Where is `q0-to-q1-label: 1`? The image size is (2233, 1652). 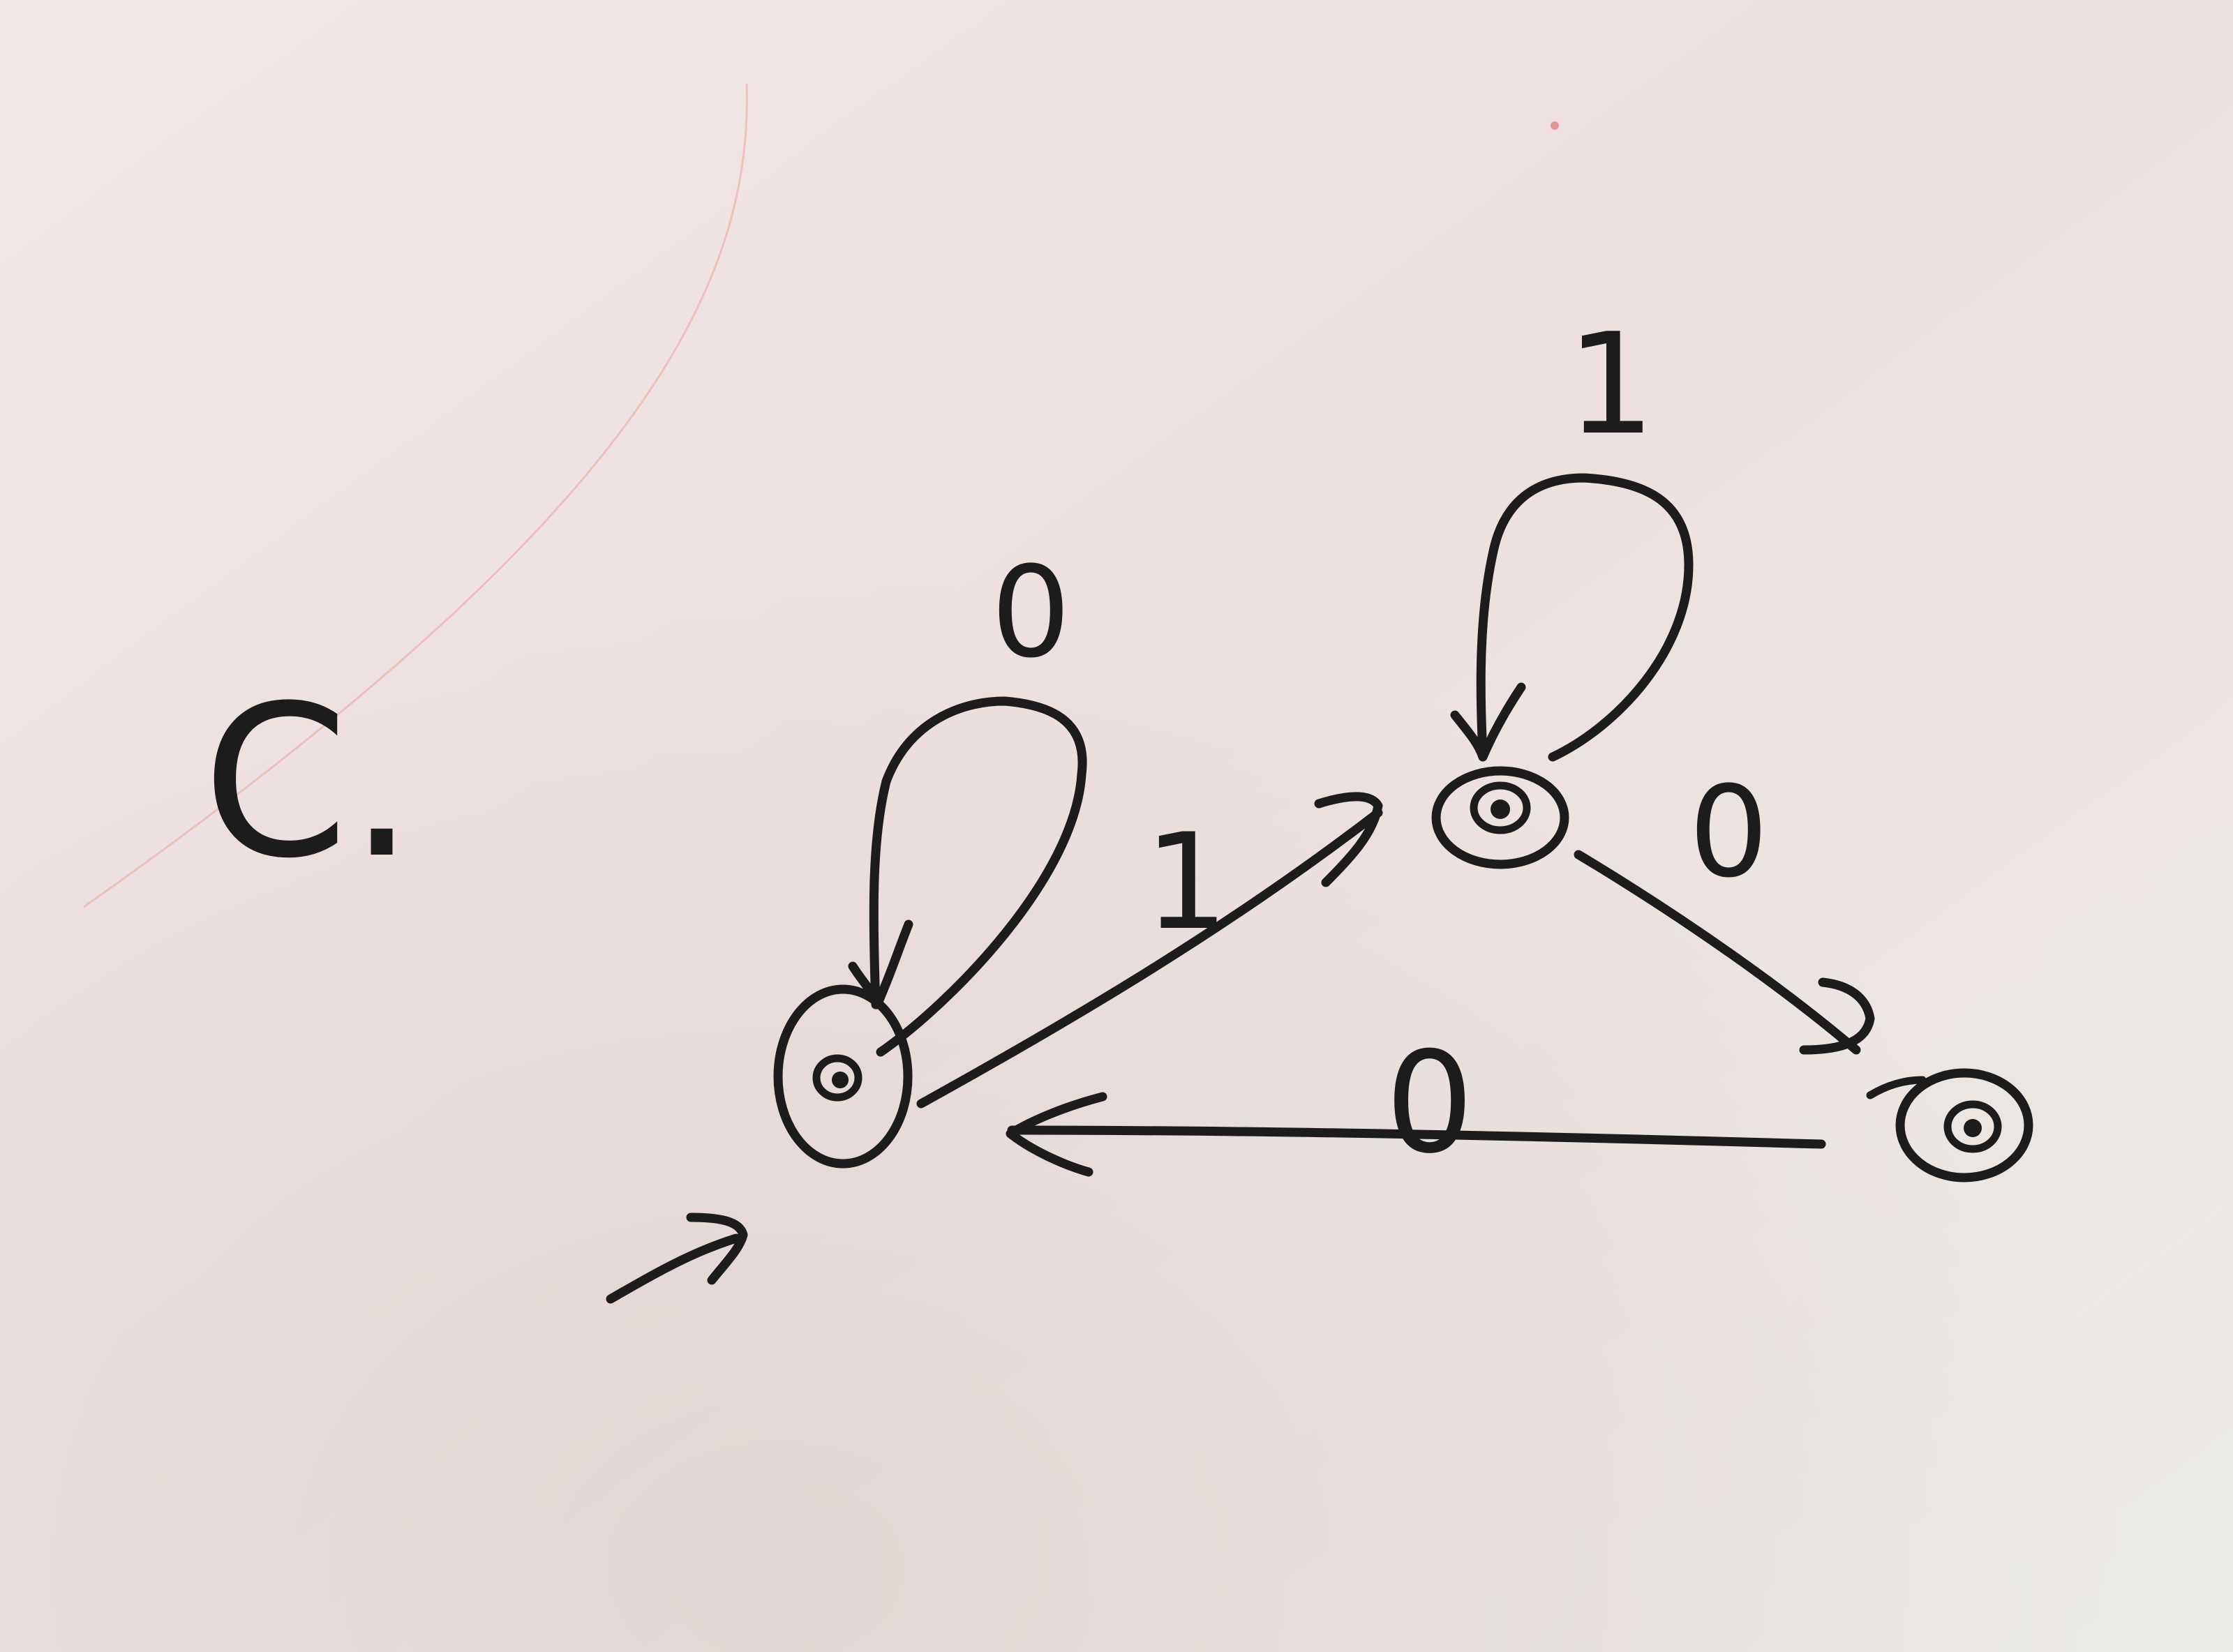 q0-to-q1-label: 1 is located at coordinates (1186, 882).